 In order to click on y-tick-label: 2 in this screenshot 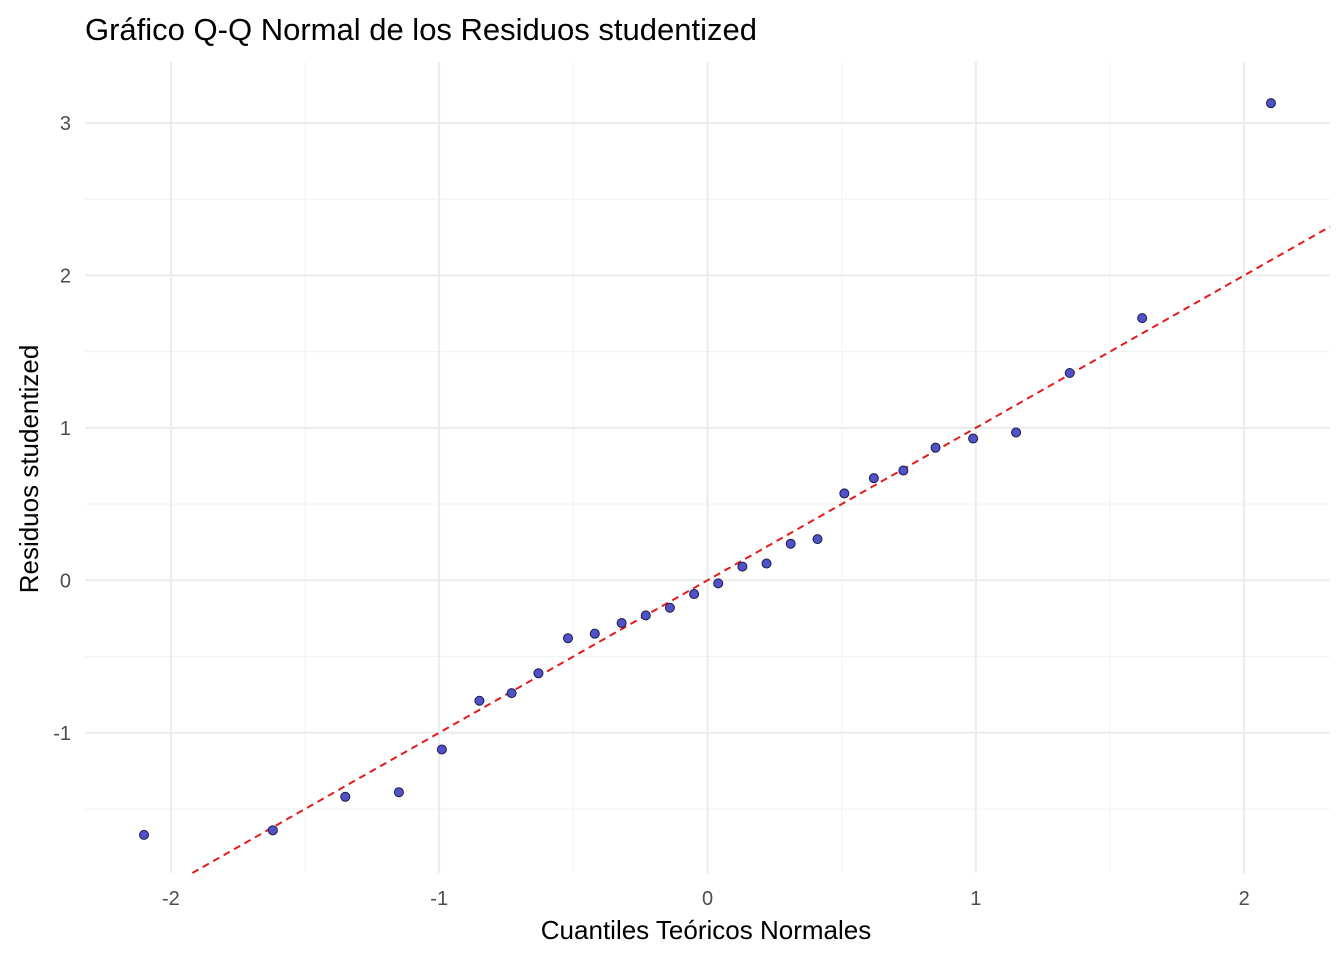, I will do `click(65, 276)`.